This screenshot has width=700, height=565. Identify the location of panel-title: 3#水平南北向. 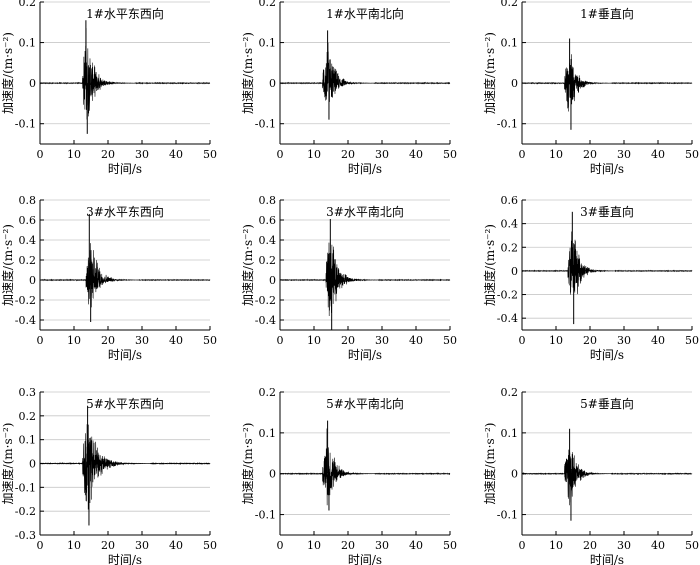
(365, 211).